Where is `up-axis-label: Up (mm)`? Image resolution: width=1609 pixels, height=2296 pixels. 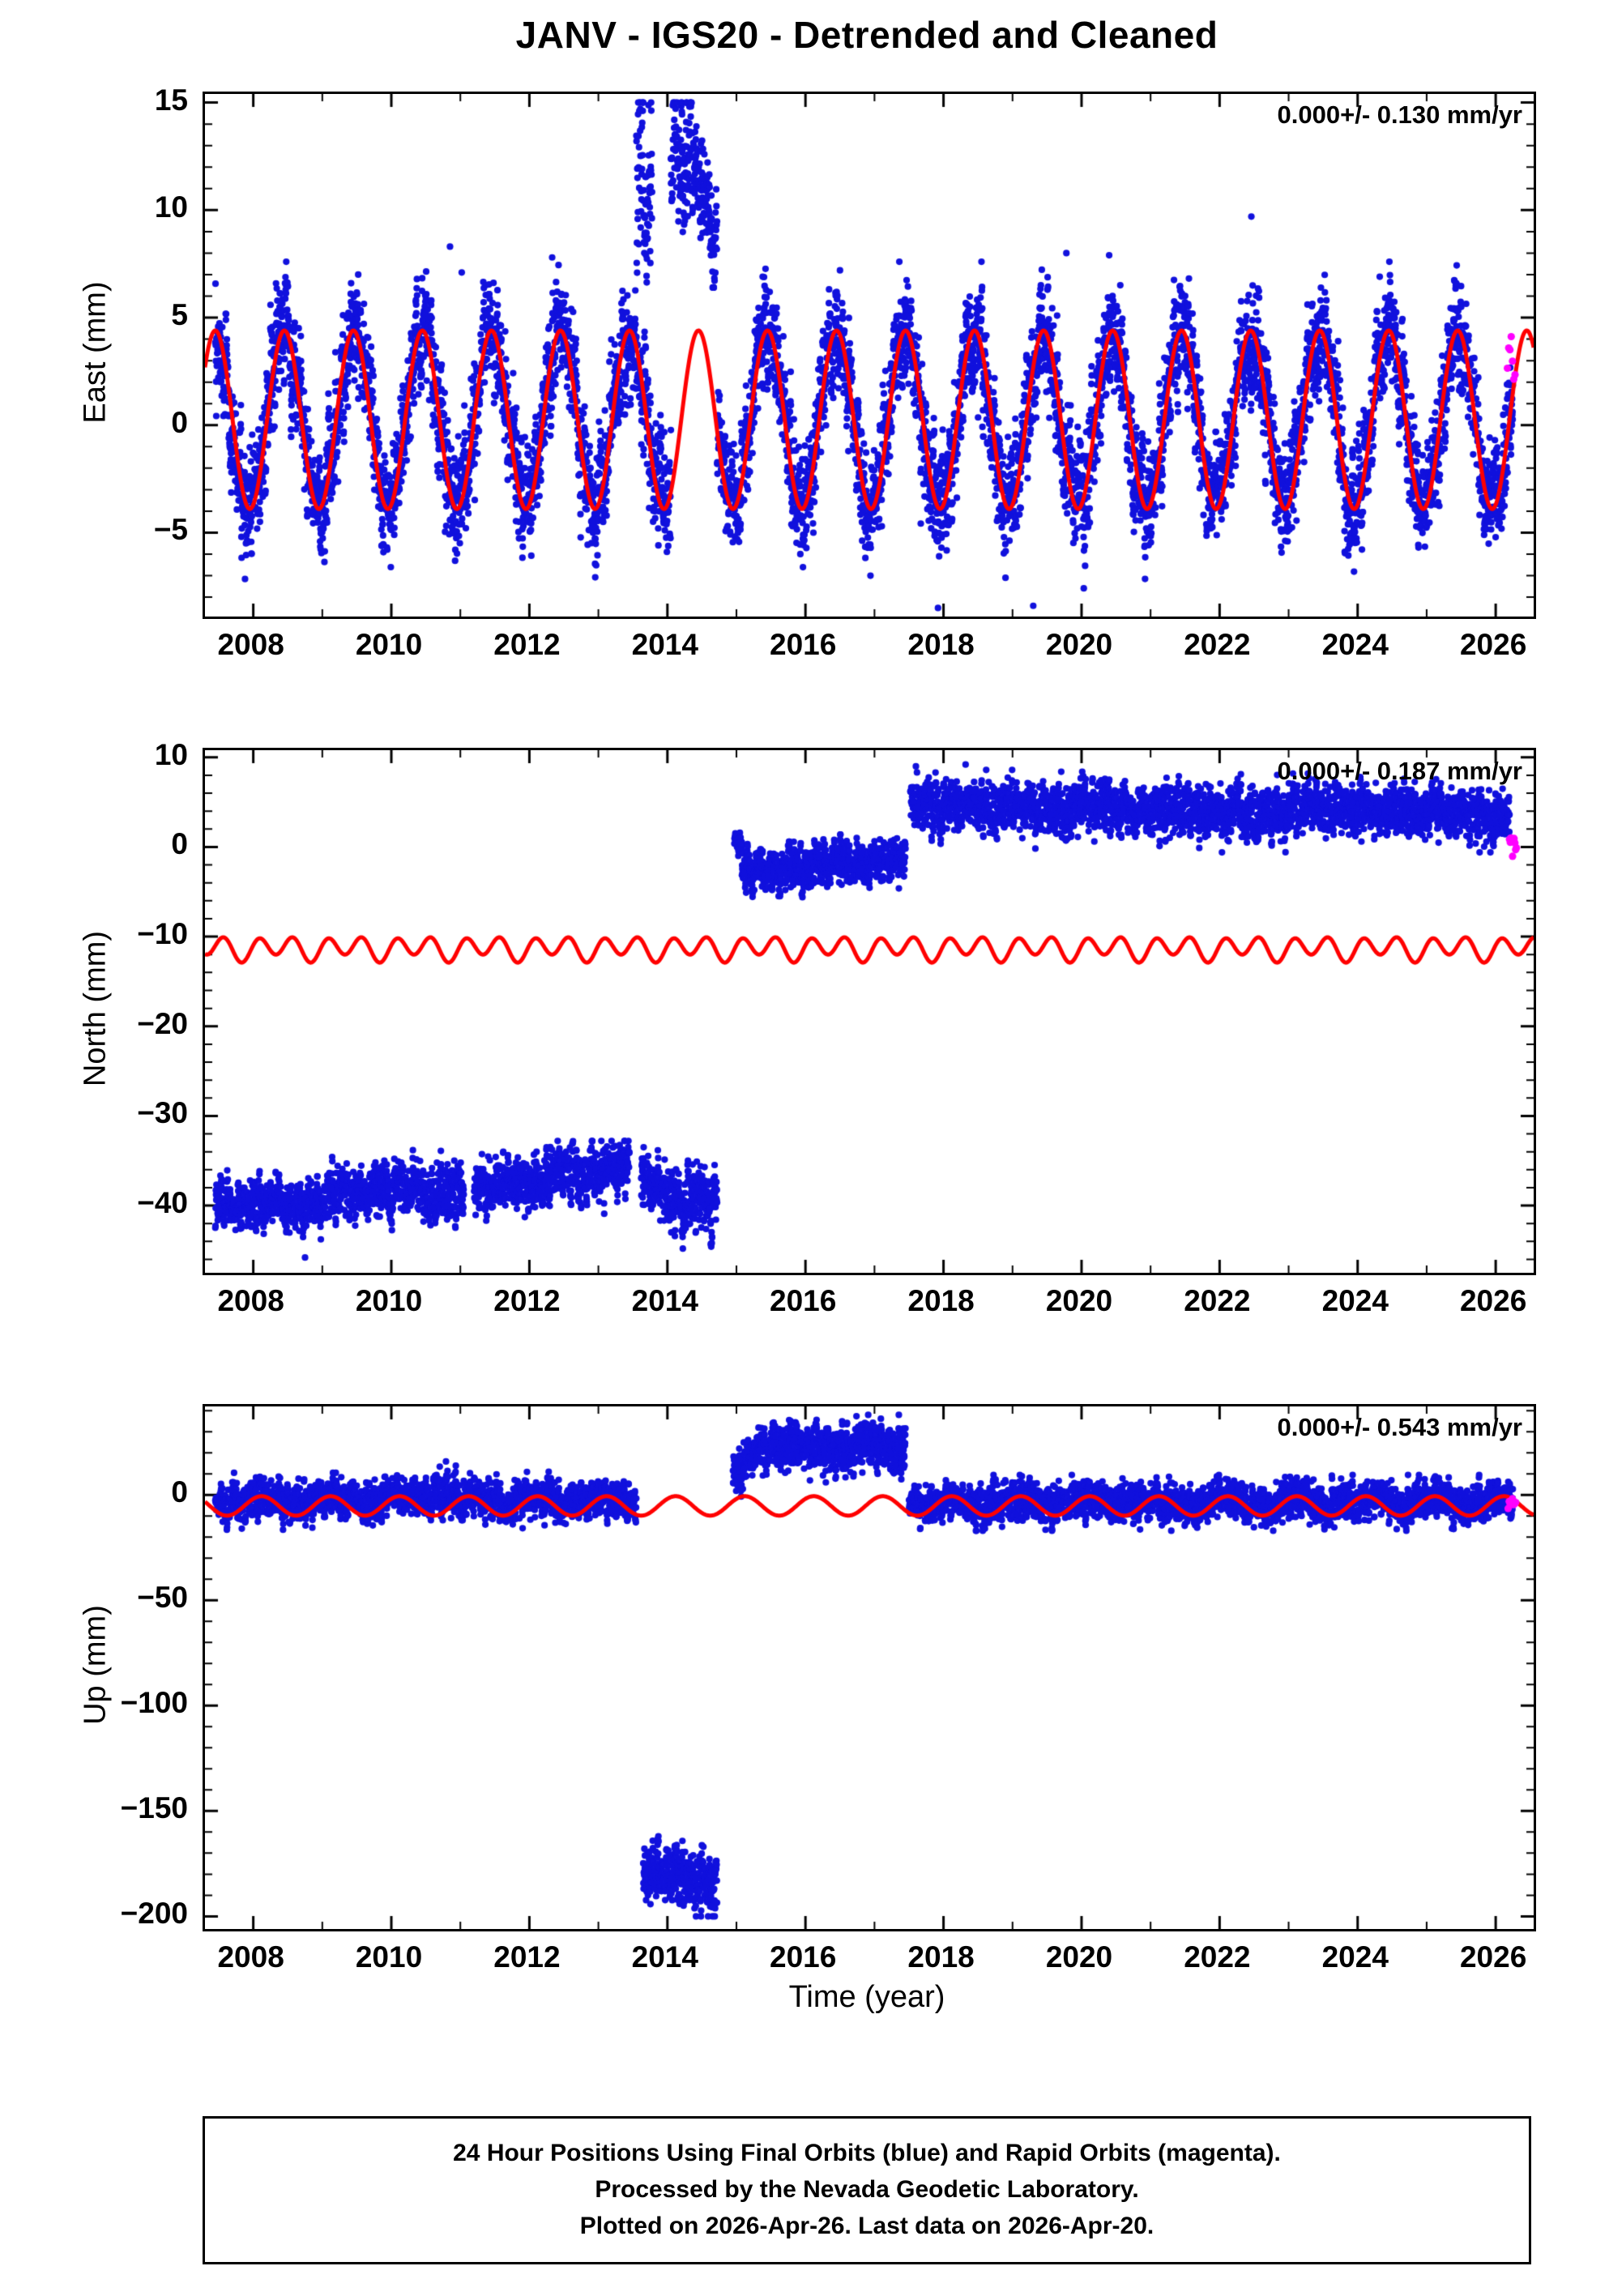
up-axis-label: Up (mm) is located at coordinates (95, 1665).